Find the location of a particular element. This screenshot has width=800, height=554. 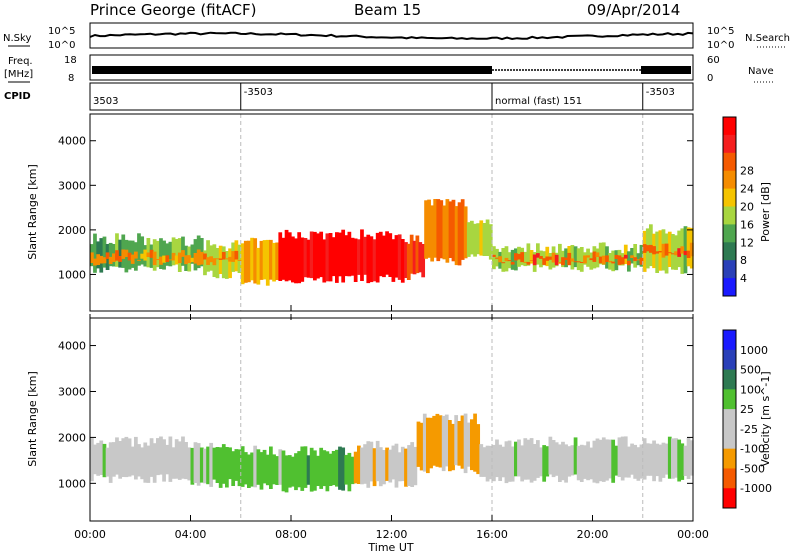

freq-unit: [MHz] is located at coordinates (18, 74).